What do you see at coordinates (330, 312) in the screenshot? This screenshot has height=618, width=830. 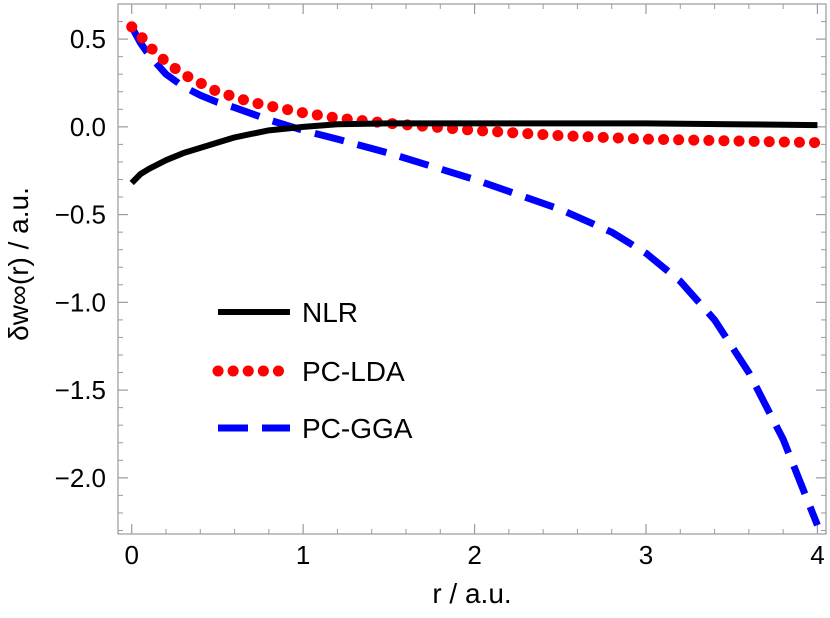 I see `legend-label: NLR` at bounding box center [330, 312].